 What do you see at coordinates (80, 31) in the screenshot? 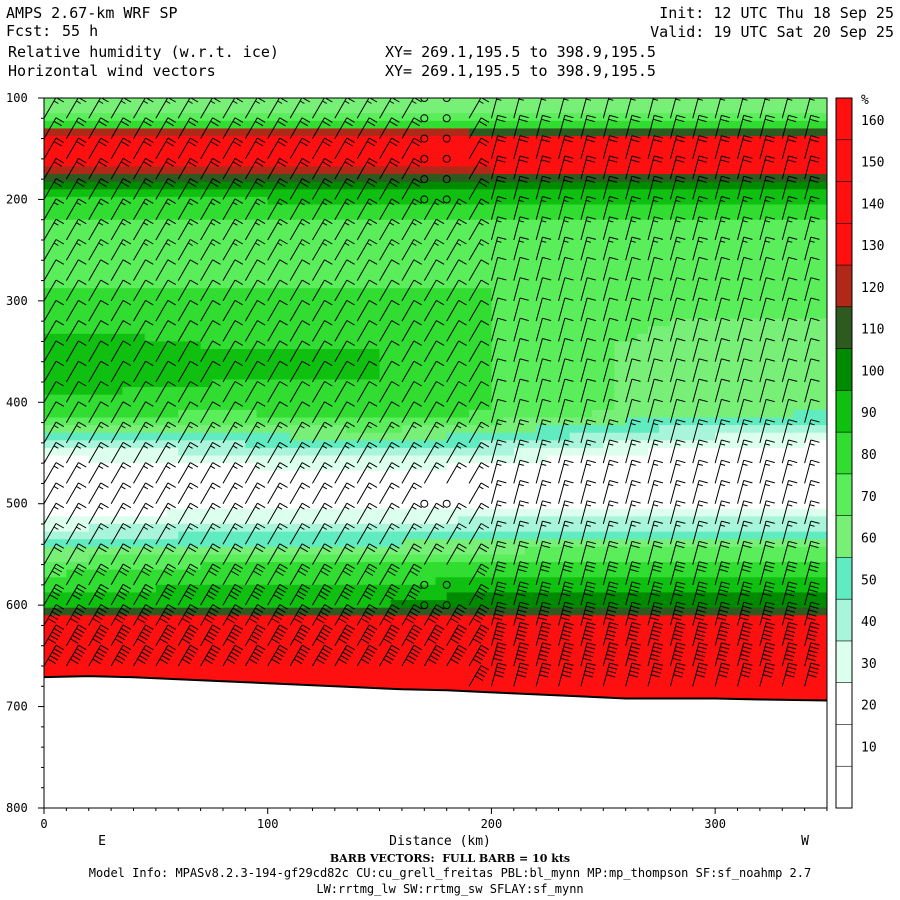
I see `forecast-hour: 55 h` at bounding box center [80, 31].